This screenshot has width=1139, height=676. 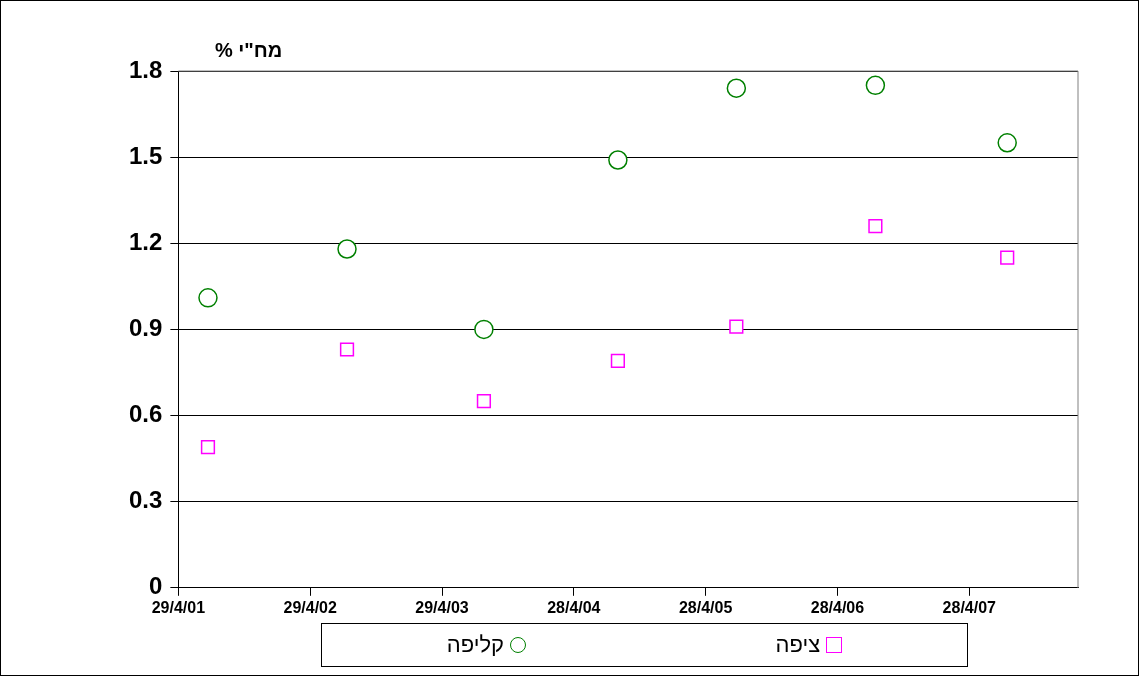 What do you see at coordinates (145, 155) in the screenshot?
I see `y-tick-label: 1.5` at bounding box center [145, 155].